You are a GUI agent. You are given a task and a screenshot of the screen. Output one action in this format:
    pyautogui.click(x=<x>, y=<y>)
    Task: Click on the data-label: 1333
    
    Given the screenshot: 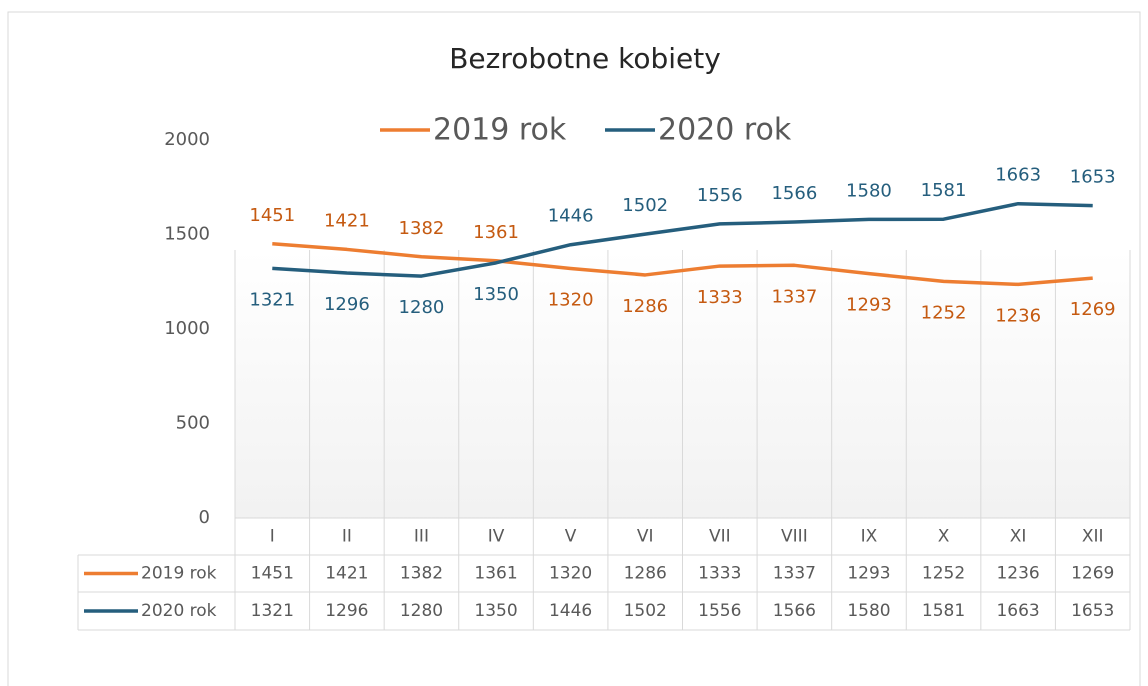 What is the action you would take?
    pyautogui.click(x=720, y=297)
    